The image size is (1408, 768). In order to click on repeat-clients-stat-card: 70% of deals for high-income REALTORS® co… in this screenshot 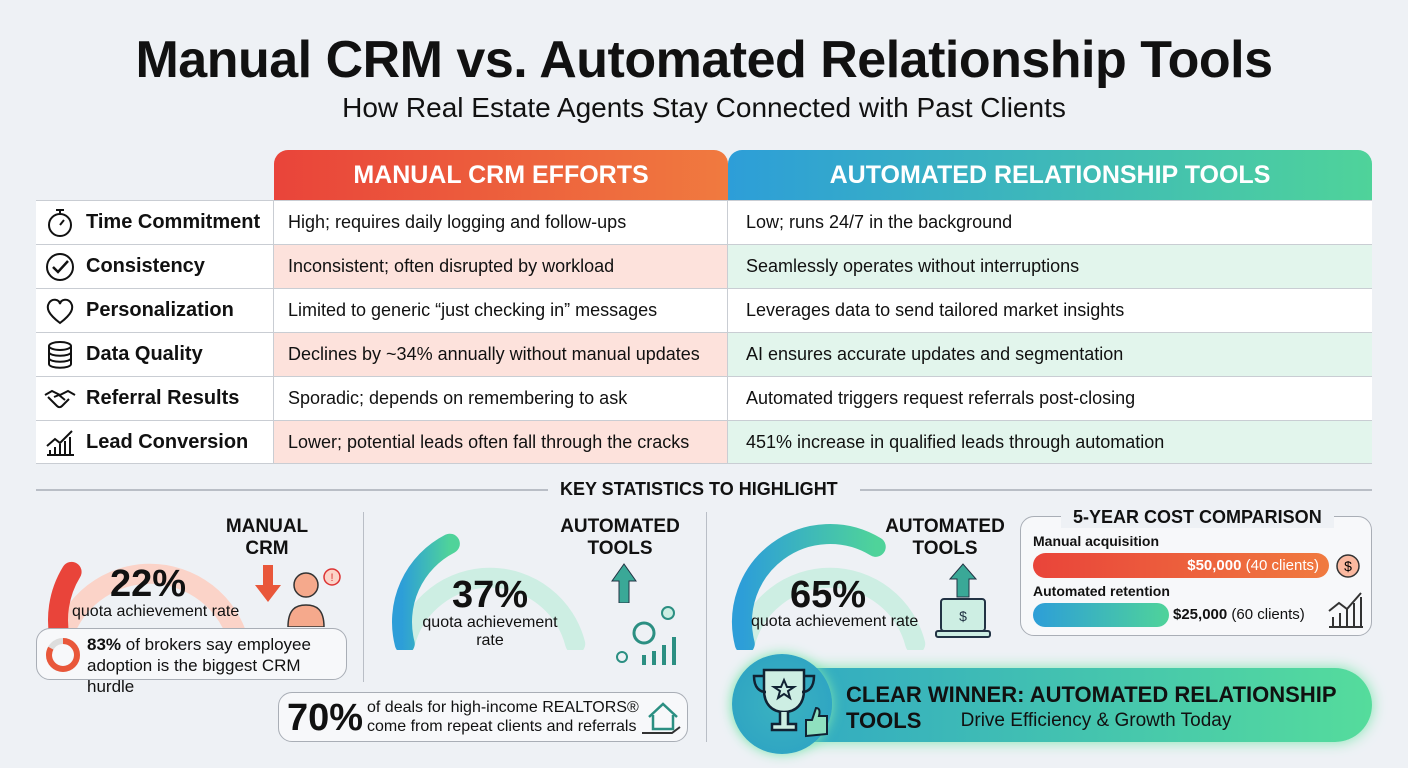, I will do `click(483, 717)`.